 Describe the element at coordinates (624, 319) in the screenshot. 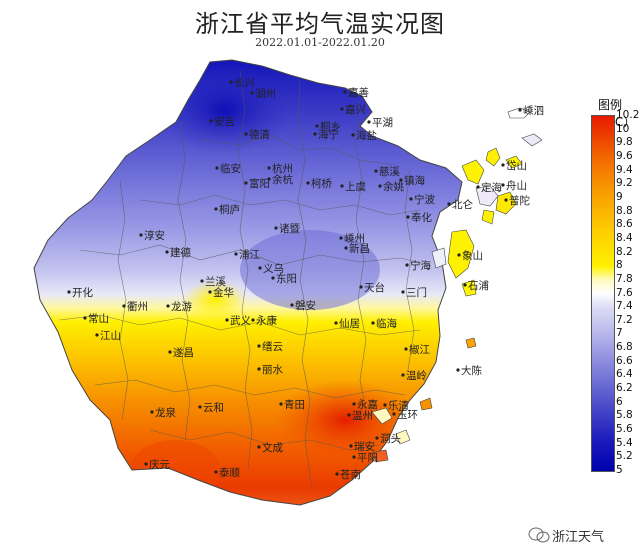

I see `legend-label: 7.2` at that location.